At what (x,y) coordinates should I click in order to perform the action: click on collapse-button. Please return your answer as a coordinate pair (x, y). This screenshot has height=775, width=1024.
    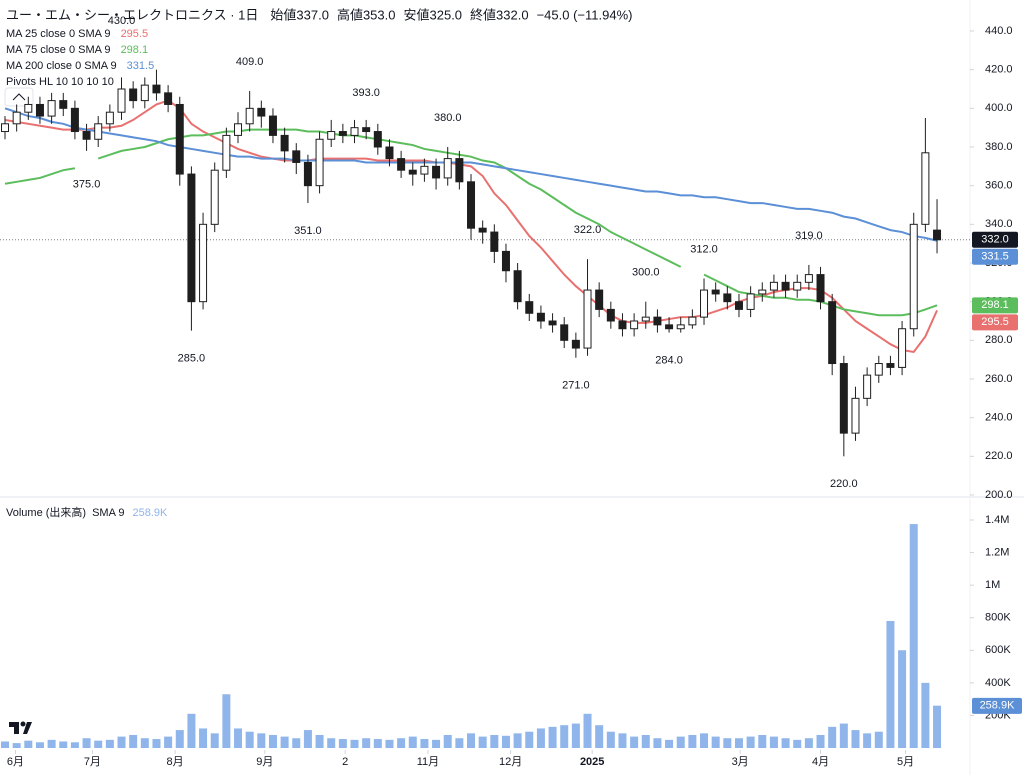
    Looking at the image, I should click on (19, 97).